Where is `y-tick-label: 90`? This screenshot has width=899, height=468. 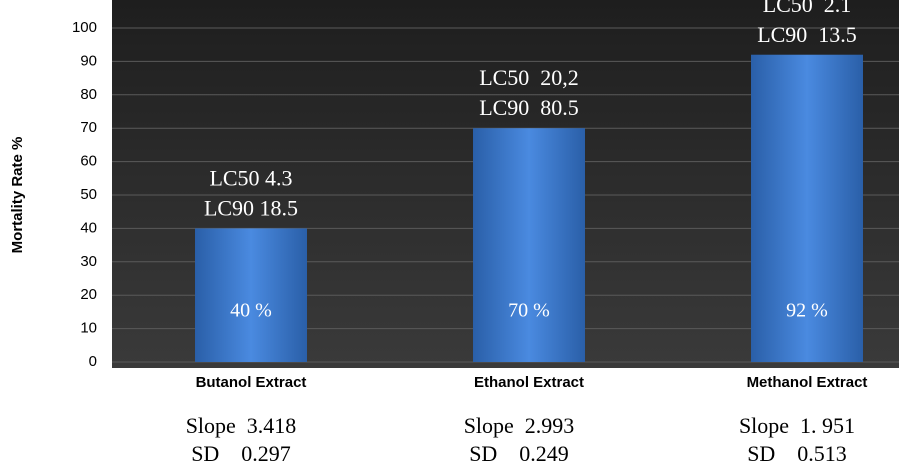
y-tick-label: 90 is located at coordinates (88, 60).